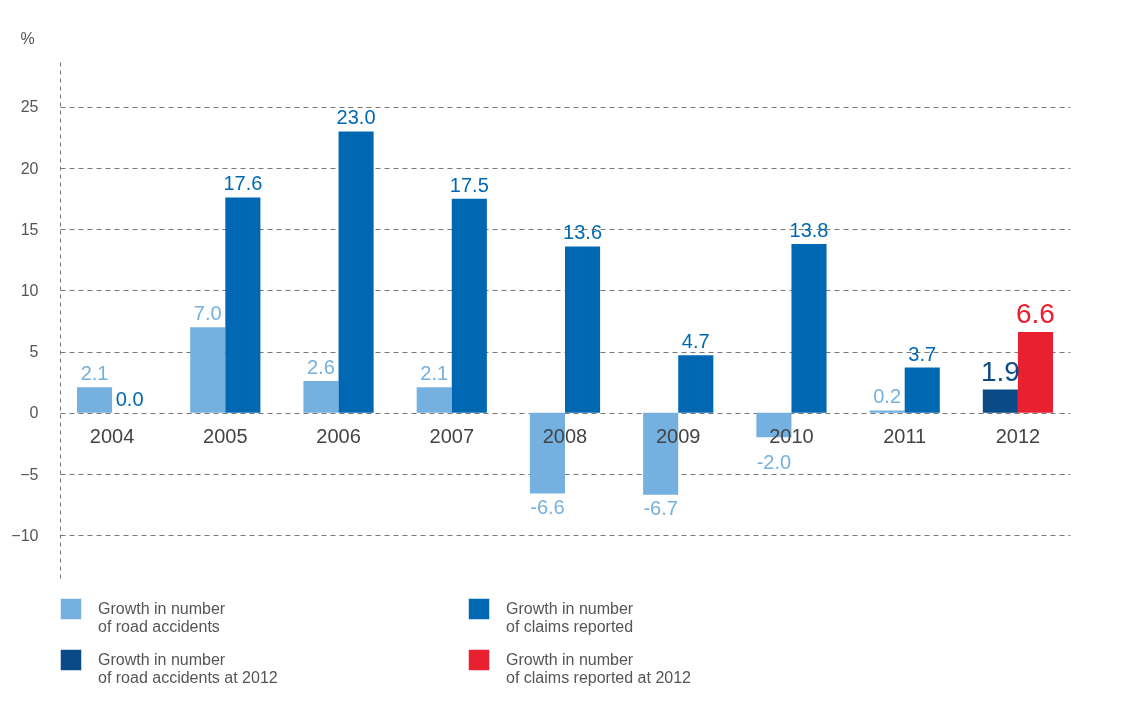 This screenshot has height=704, width=1148. I want to click on data-label: -2.0, so click(774, 461).